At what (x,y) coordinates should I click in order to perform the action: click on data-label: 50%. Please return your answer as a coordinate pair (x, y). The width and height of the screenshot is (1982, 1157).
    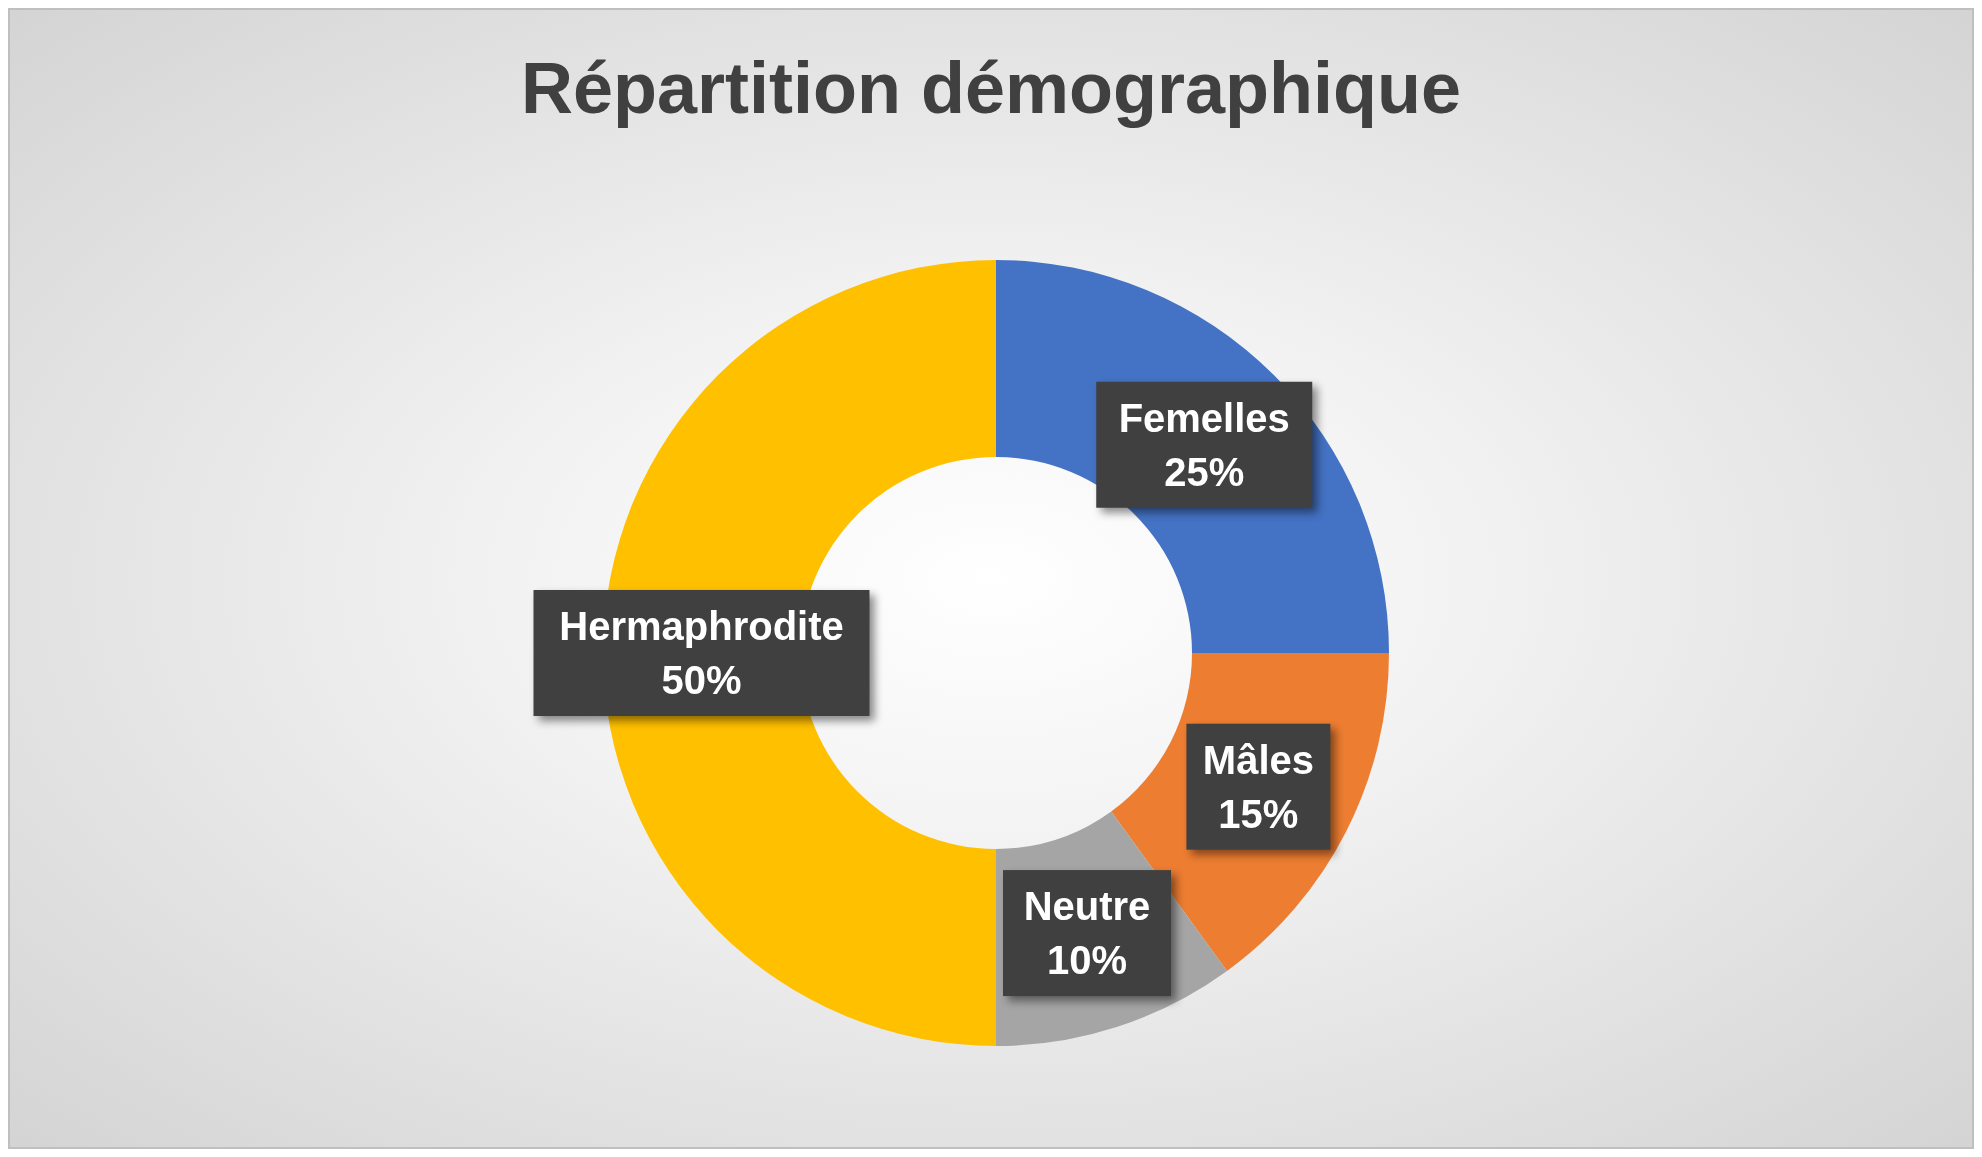
    Looking at the image, I should click on (701, 680).